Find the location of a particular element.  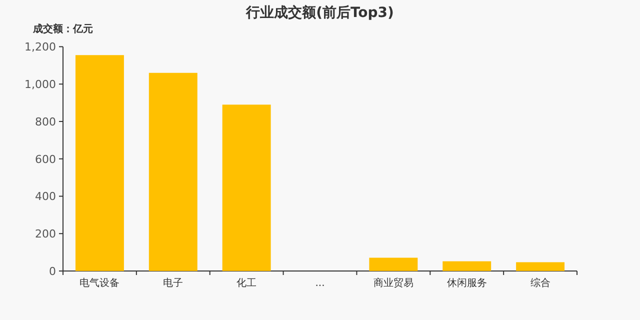

chart-title: 行业成交额(前后Top3) is located at coordinates (319, 12).